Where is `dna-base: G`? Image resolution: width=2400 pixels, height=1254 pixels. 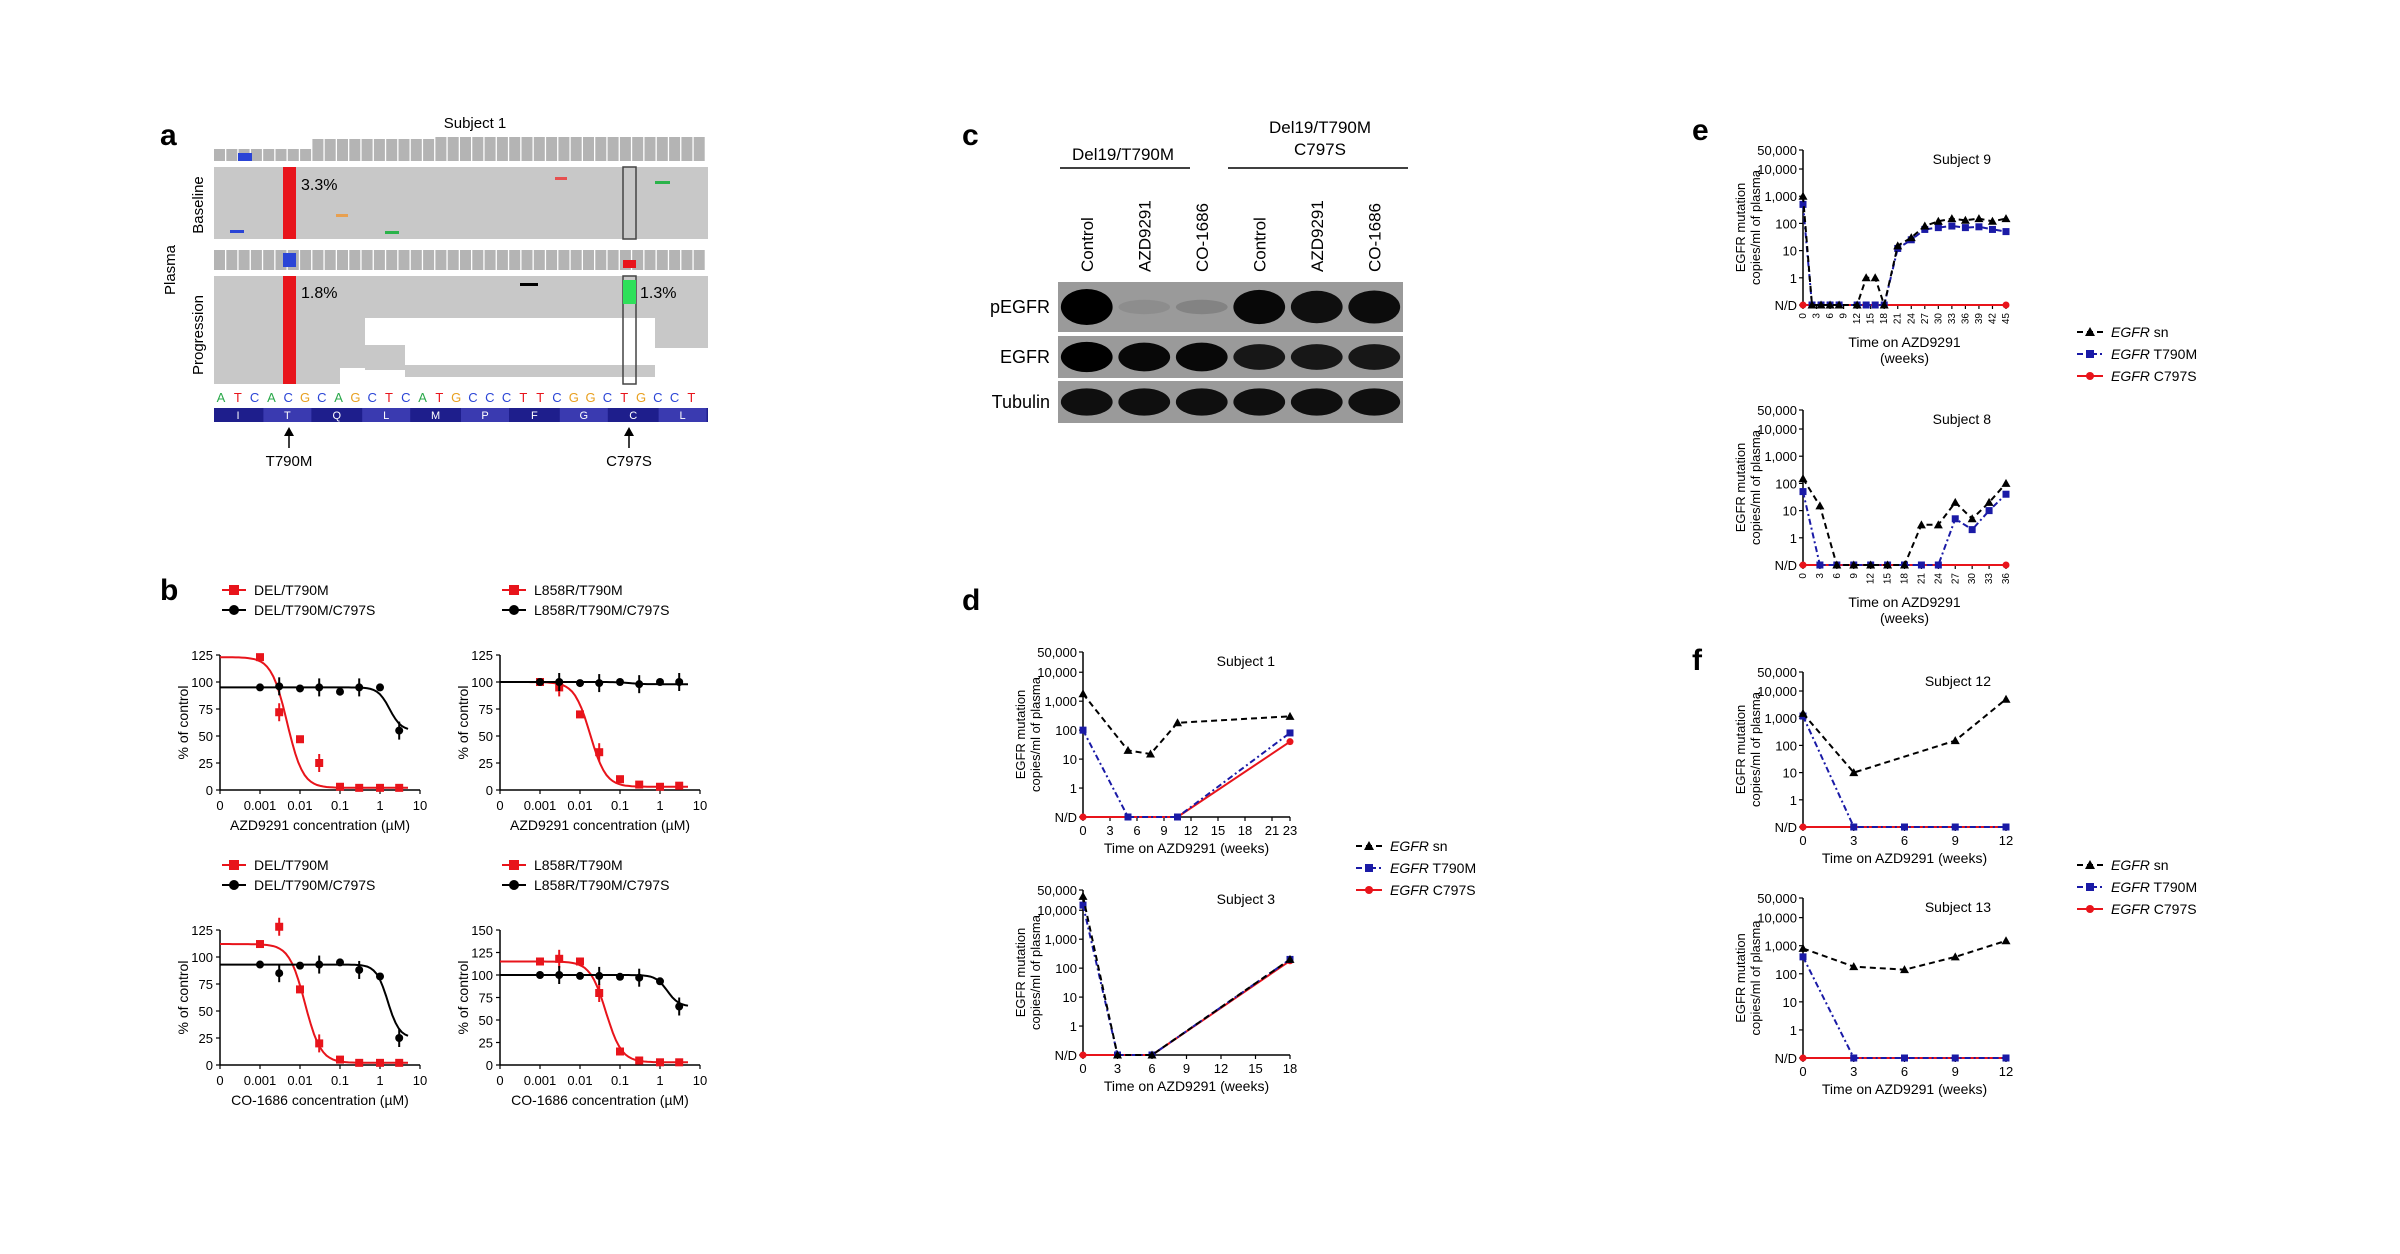 dna-base: G is located at coordinates (641, 397).